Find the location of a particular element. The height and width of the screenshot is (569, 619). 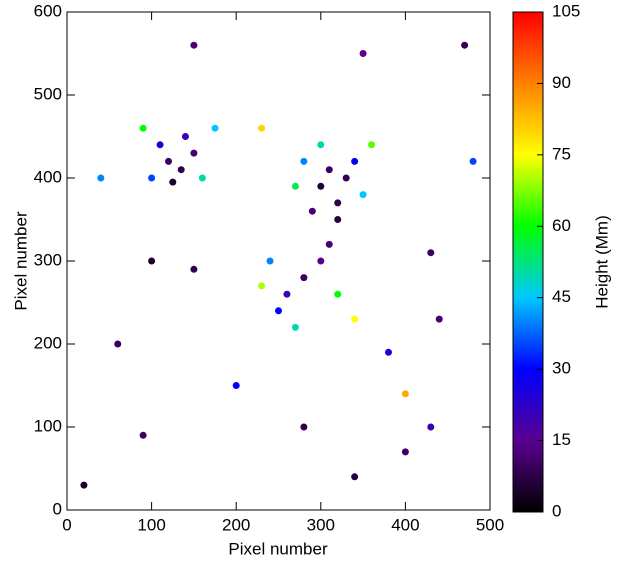

x-tick-label: 400 is located at coordinates (405, 524).